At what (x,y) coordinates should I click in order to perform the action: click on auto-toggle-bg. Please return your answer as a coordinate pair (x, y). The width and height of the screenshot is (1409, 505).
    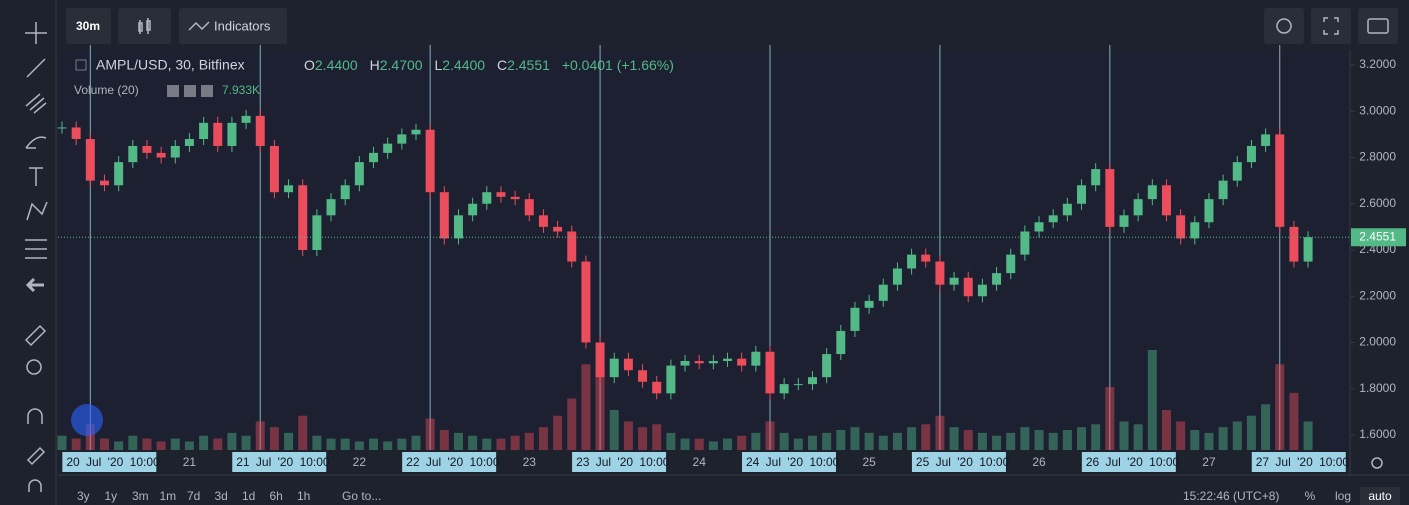
    Looking at the image, I should click on (1380, 496).